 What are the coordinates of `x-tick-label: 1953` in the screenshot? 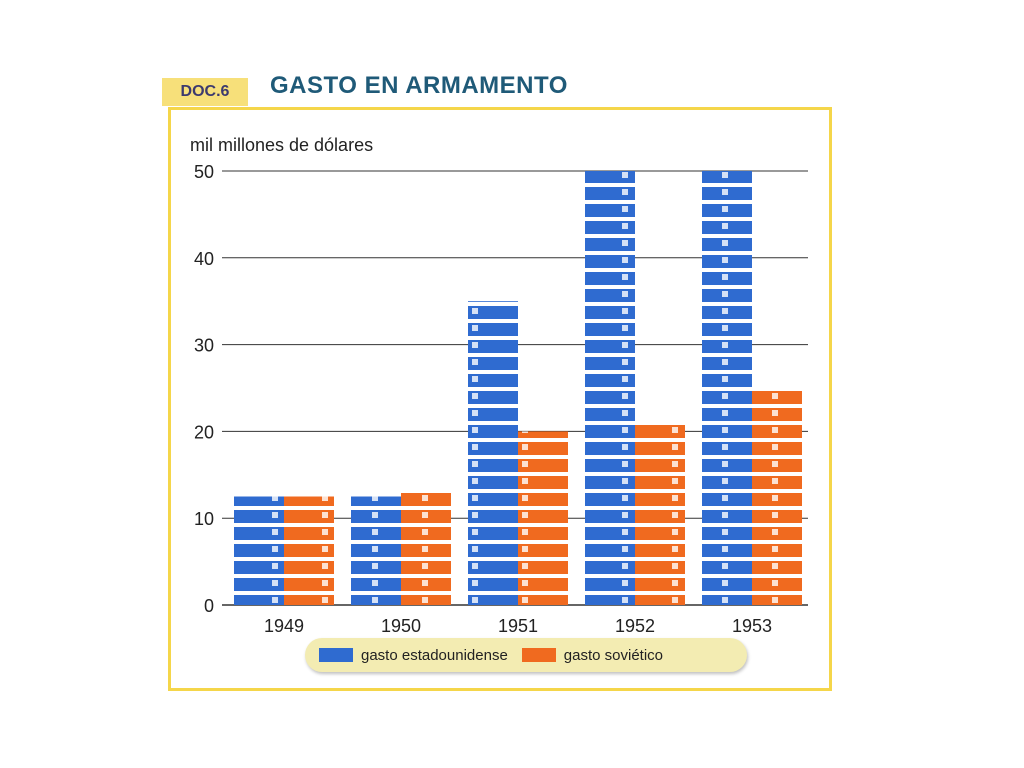 It's located at (752, 626).